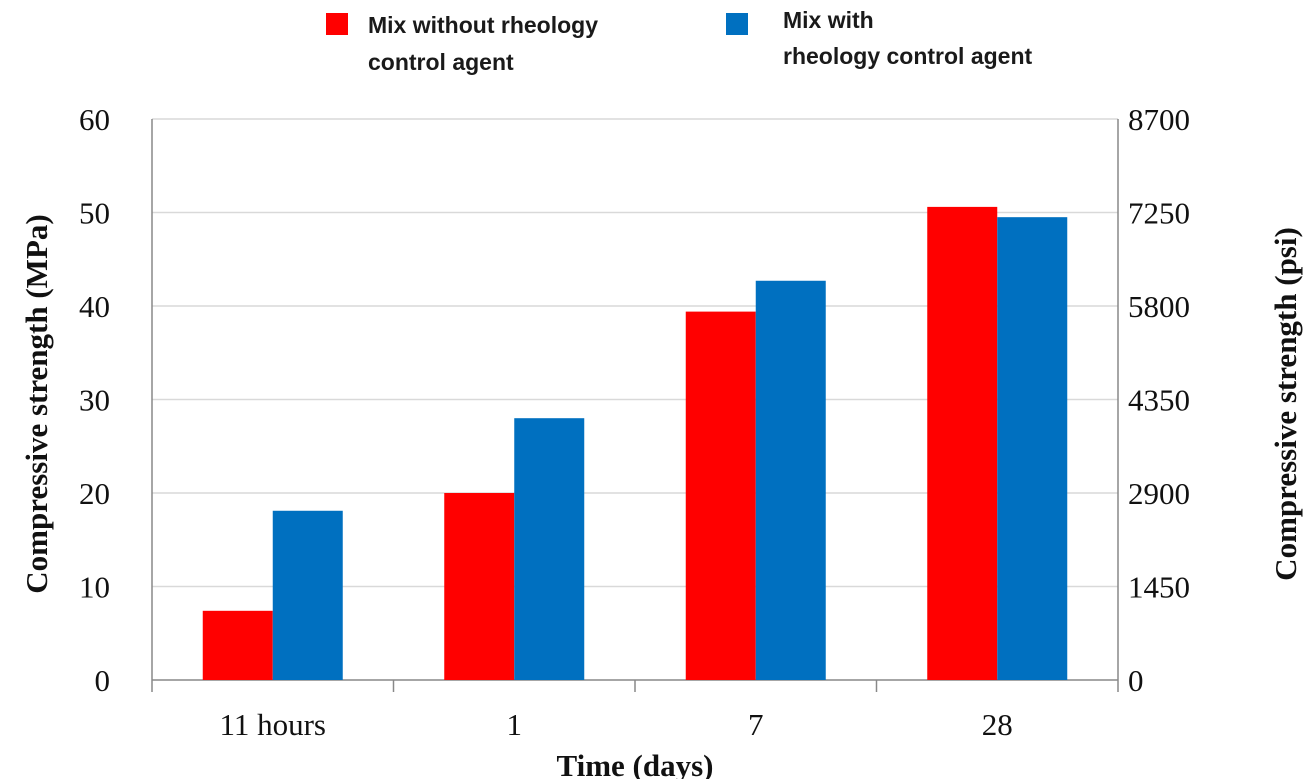  Describe the element at coordinates (1136, 680) in the screenshot. I see `y2-tick-label: 0` at that location.